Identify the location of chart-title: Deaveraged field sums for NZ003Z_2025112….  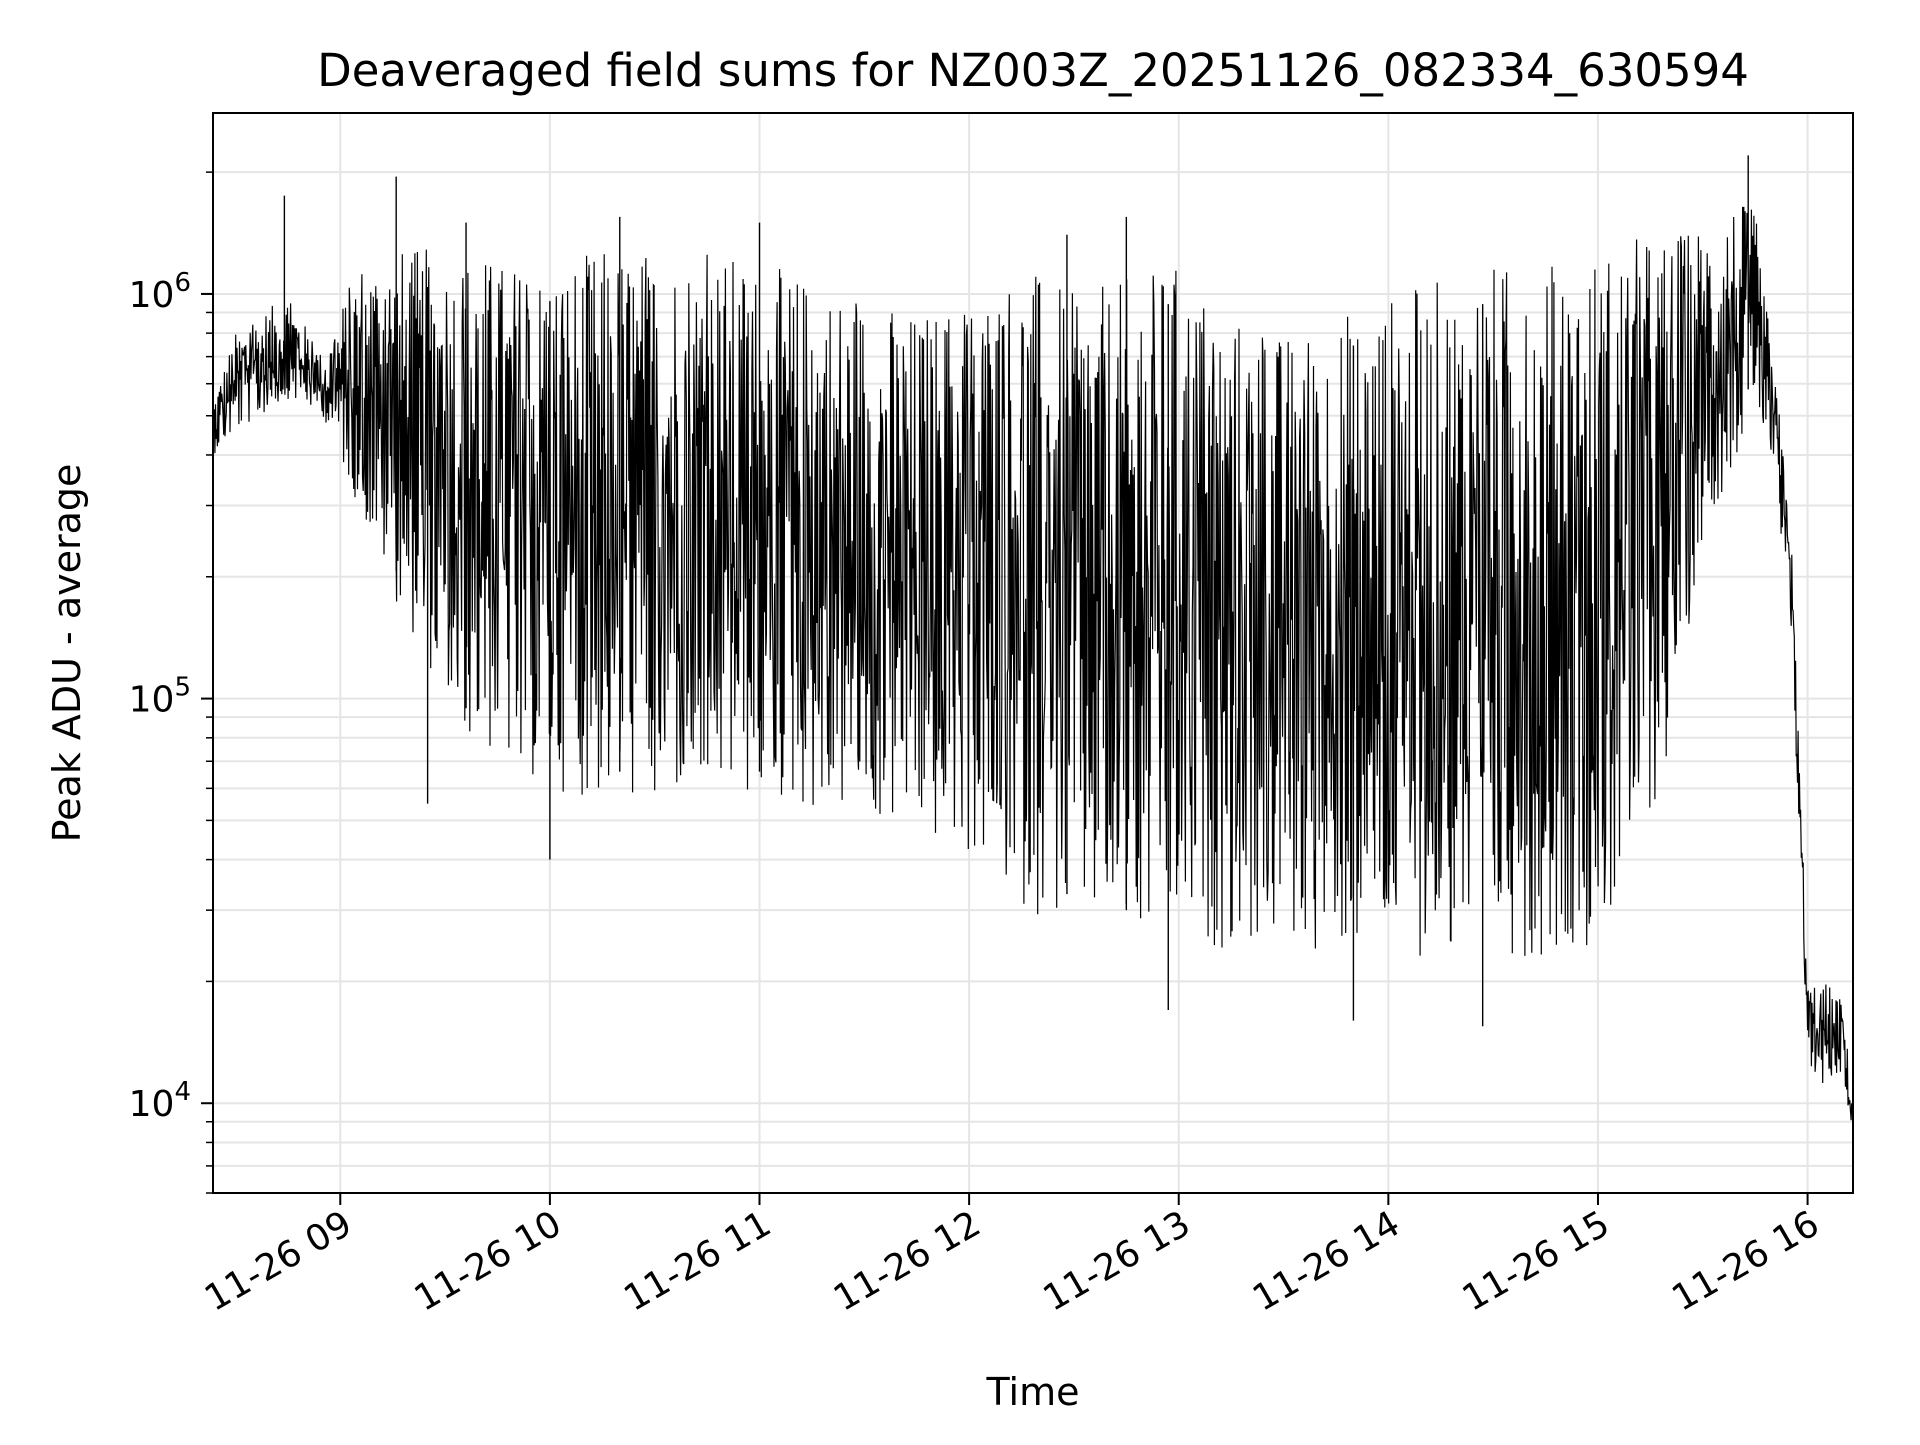
(1033, 70).